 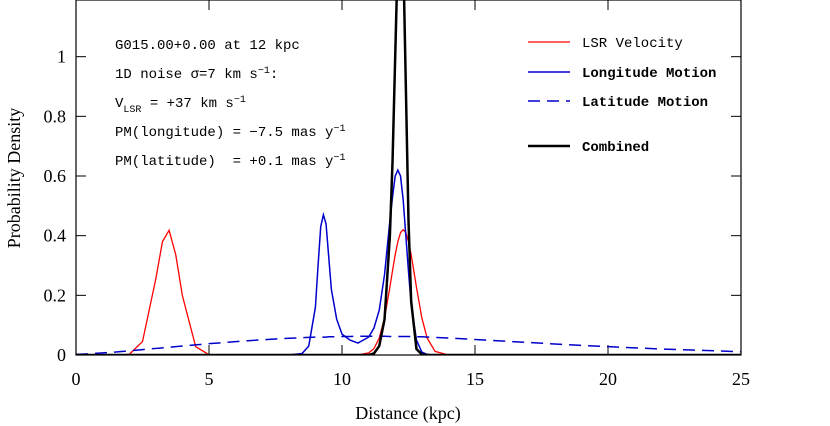 What do you see at coordinates (224, 162) in the screenshot?
I see `annotation-part: PM(latitude) = +0.1 mas y` at bounding box center [224, 162].